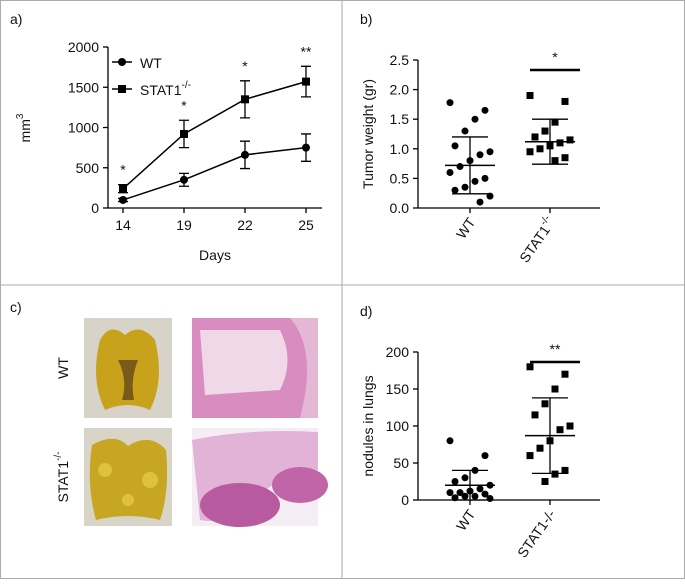  I want to click on x-tick-label: 25, so click(306, 225).